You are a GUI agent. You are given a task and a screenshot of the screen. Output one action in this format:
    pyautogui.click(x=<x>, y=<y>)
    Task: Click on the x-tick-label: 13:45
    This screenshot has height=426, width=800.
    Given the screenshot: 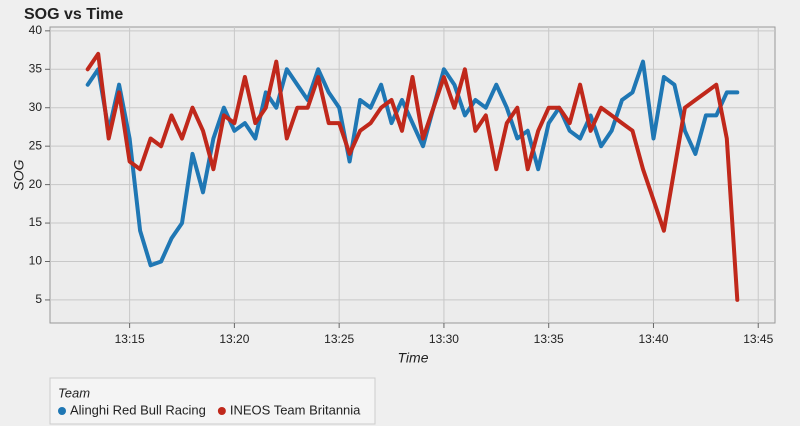 What is the action you would take?
    pyautogui.click(x=758, y=339)
    